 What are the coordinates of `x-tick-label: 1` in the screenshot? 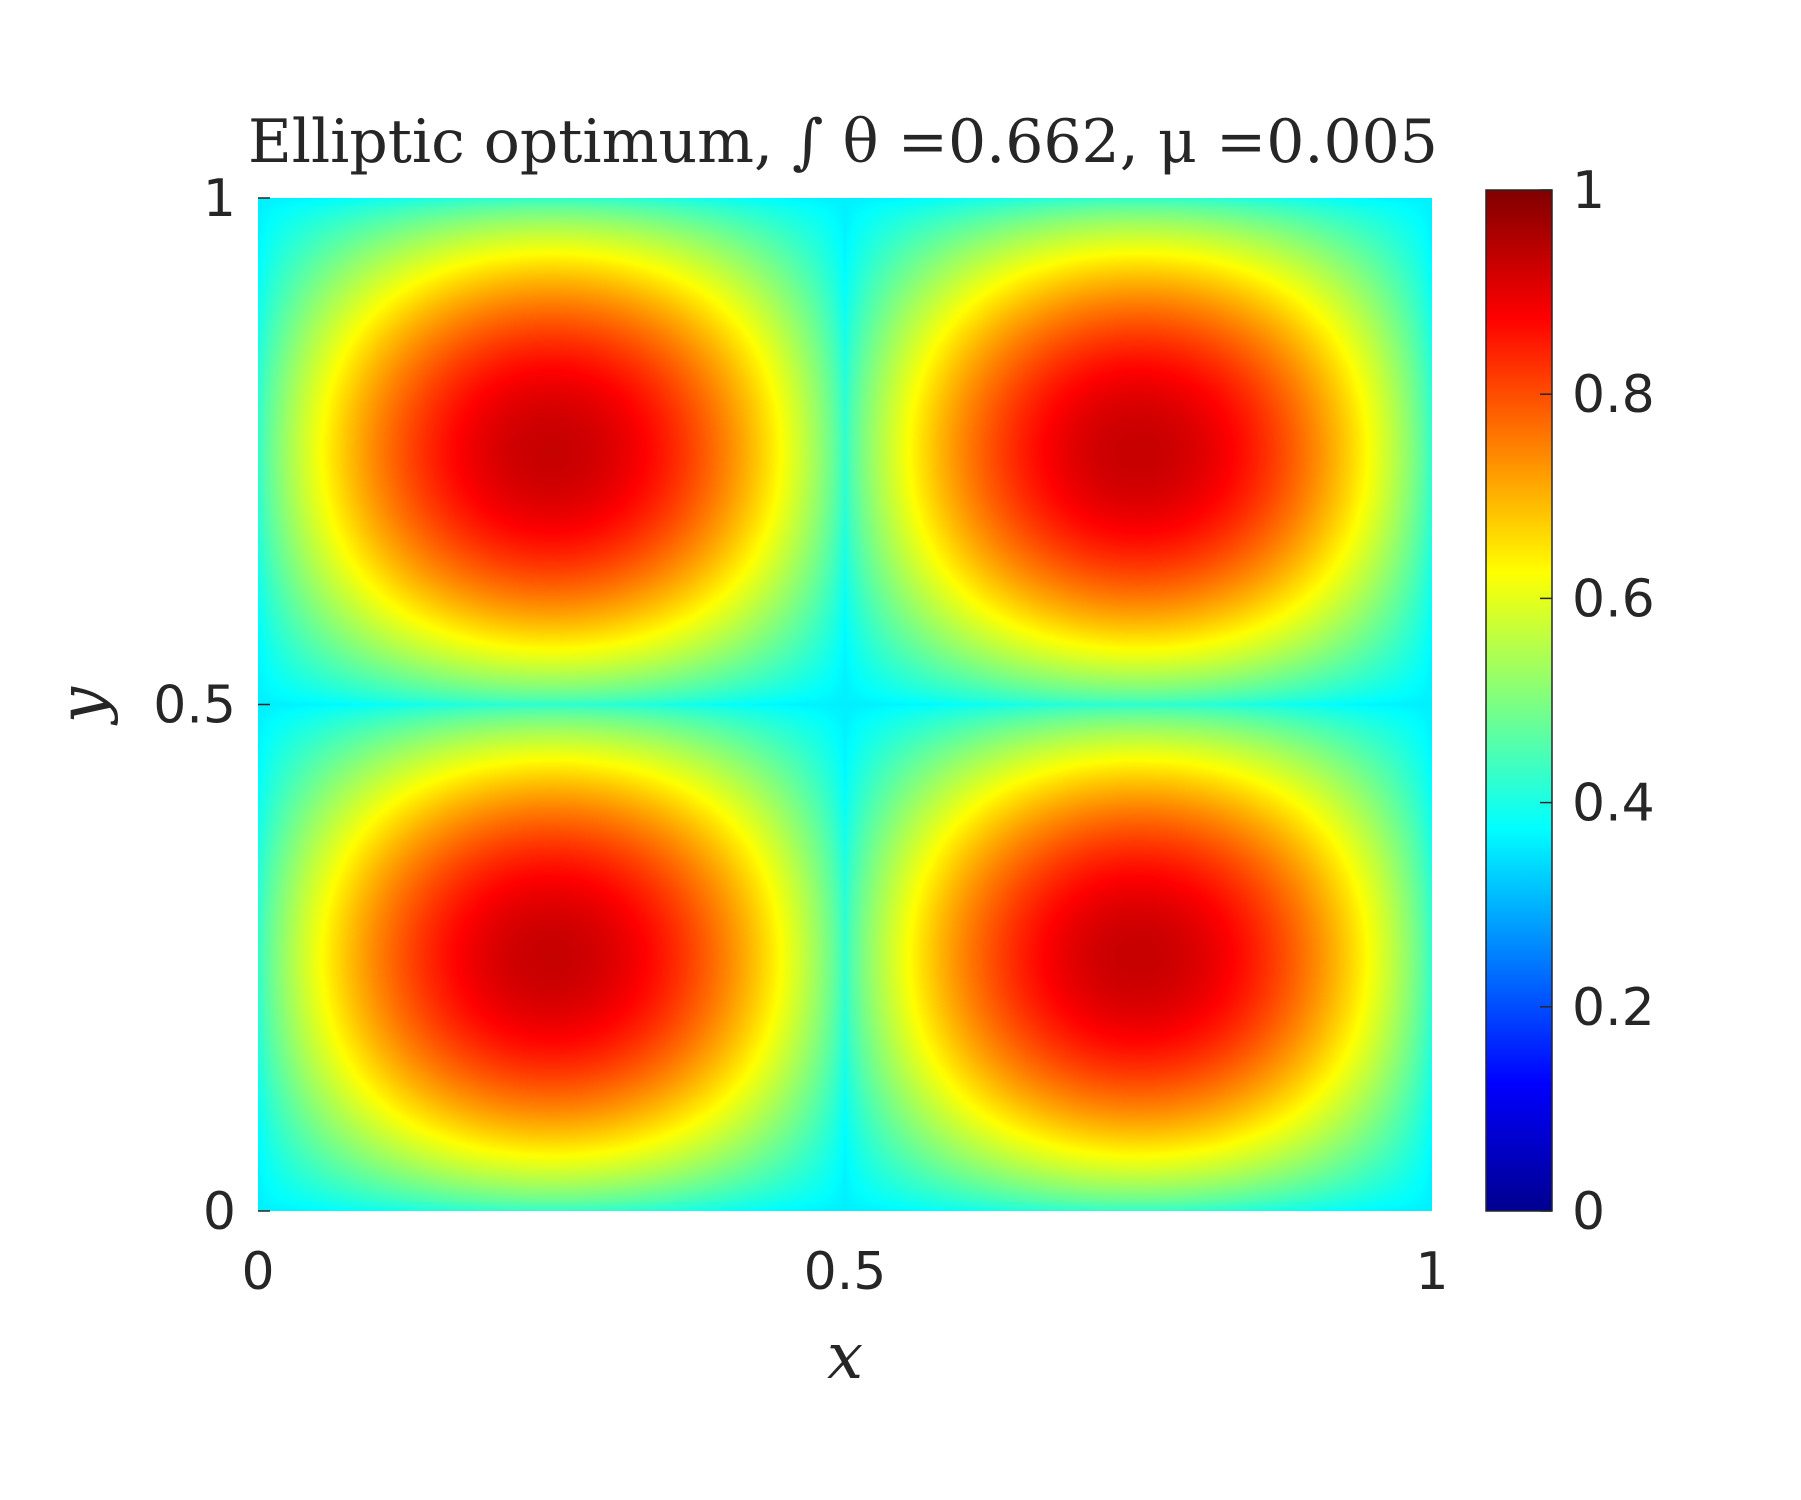 It's located at (1431, 1272).